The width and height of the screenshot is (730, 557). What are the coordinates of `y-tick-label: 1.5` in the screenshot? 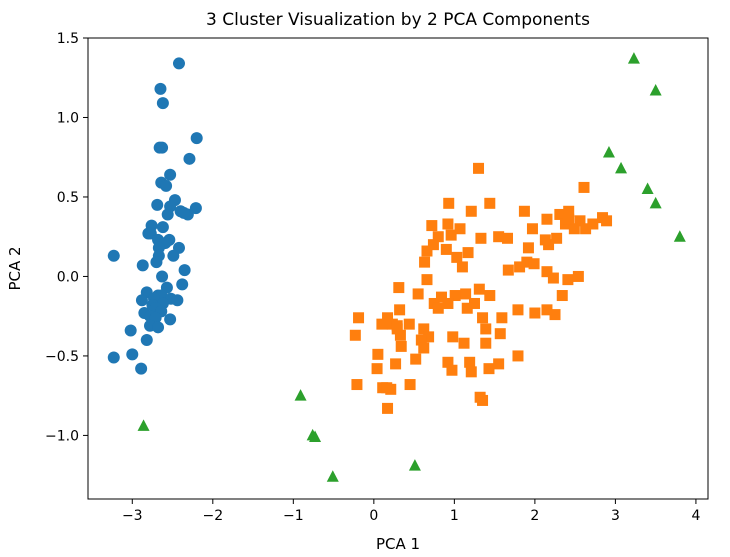 It's located at (68, 39).